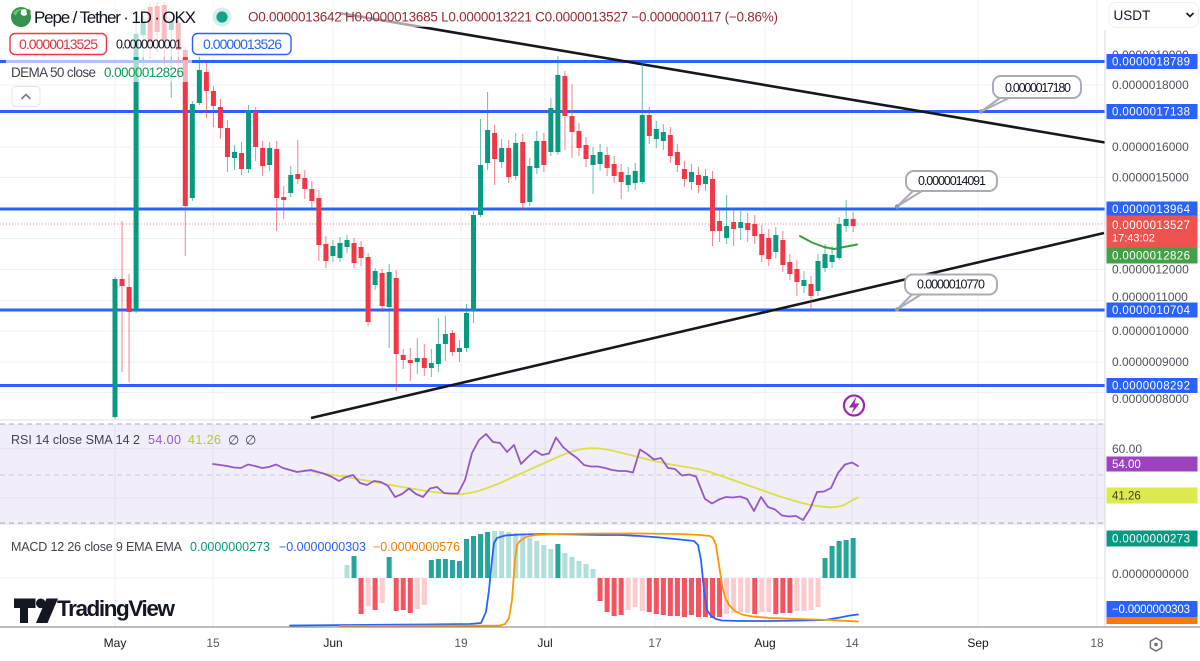  I want to click on svg-text: USDT, so click(1132, 15).